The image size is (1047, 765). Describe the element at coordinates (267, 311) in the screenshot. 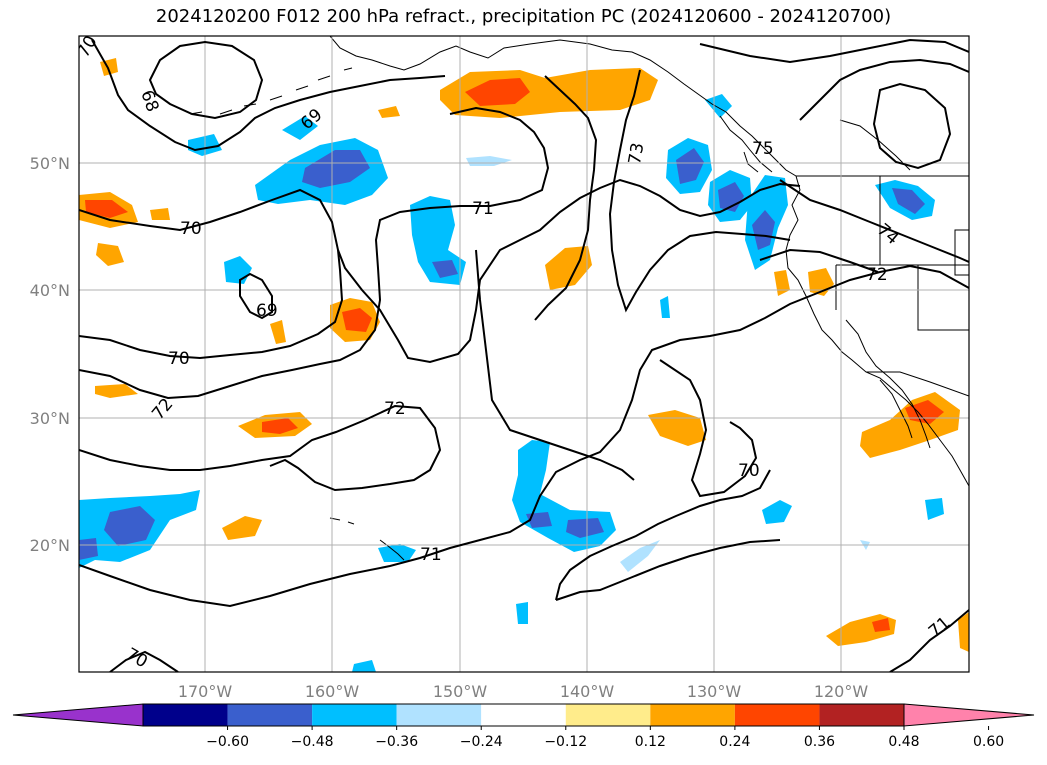

I see `contour-label: 69` at that location.